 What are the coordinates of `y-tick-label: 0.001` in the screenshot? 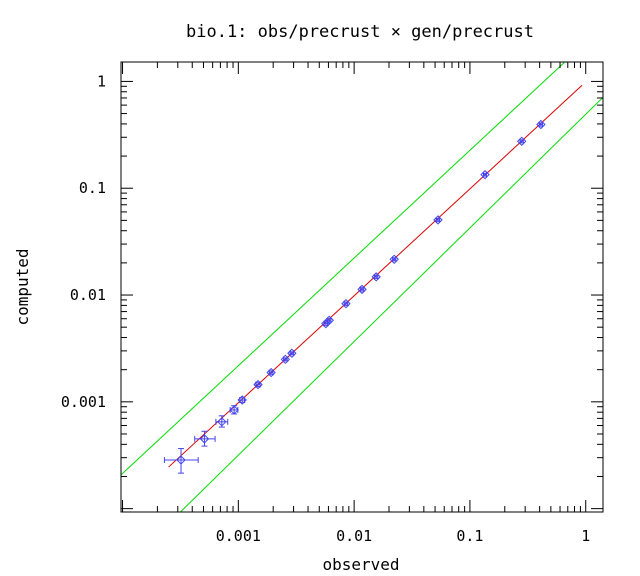 It's located at (83, 402).